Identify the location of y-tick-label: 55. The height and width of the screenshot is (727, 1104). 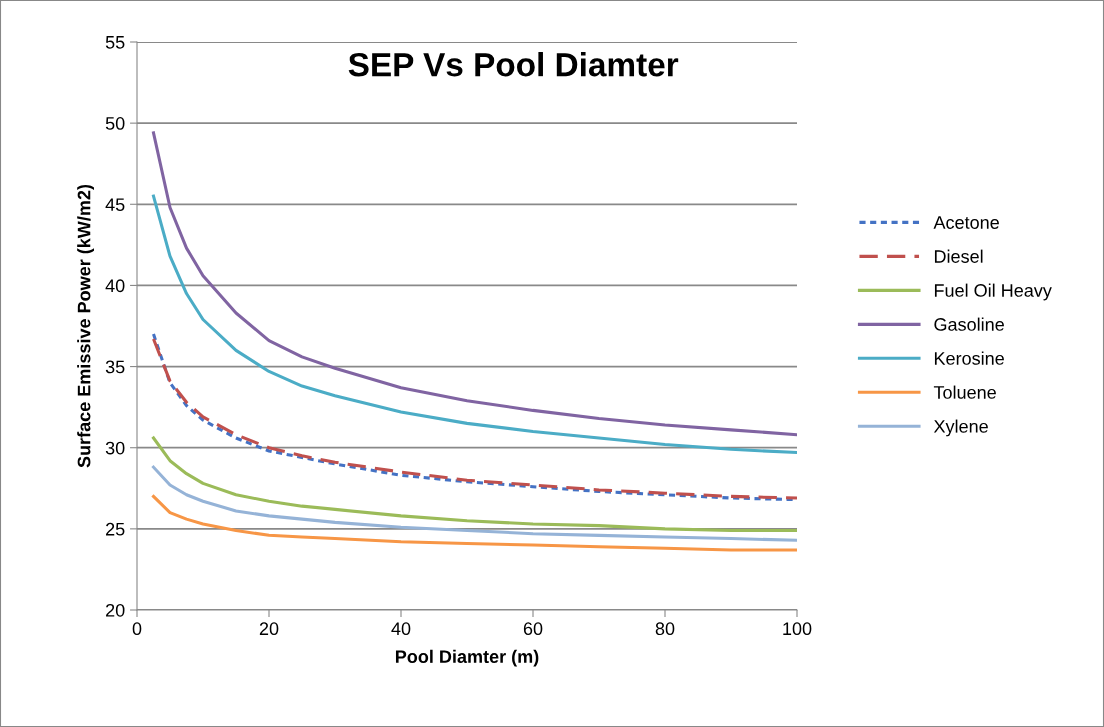
(115, 42).